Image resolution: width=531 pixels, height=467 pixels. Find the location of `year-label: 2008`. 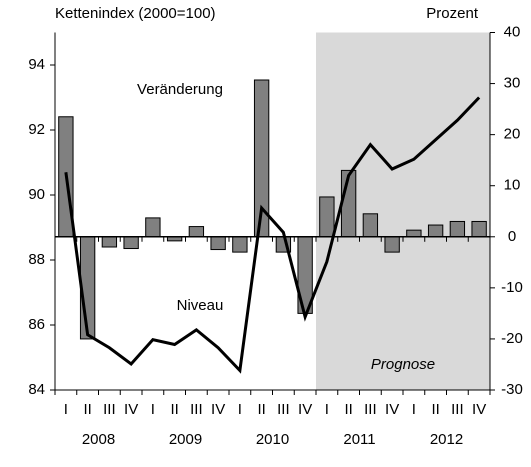

year-label: 2008 is located at coordinates (98, 439).